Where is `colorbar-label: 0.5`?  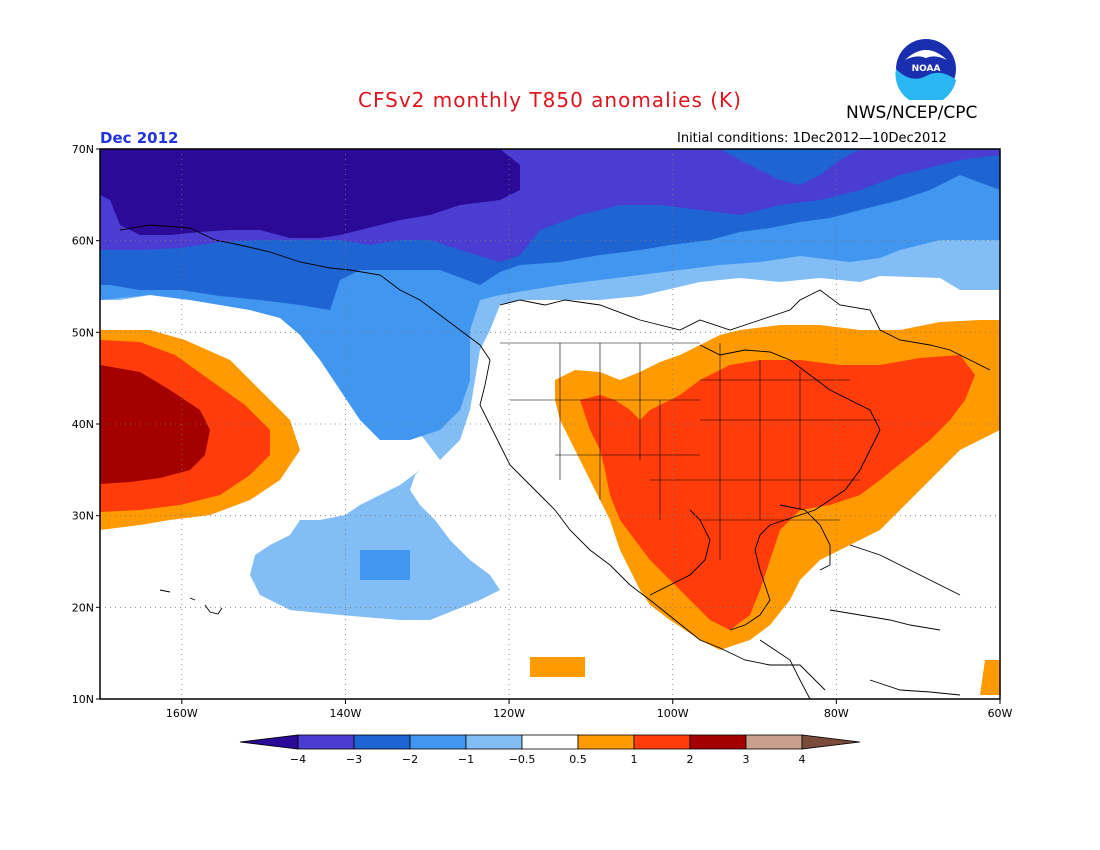
colorbar-label: 0.5 is located at coordinates (578, 759).